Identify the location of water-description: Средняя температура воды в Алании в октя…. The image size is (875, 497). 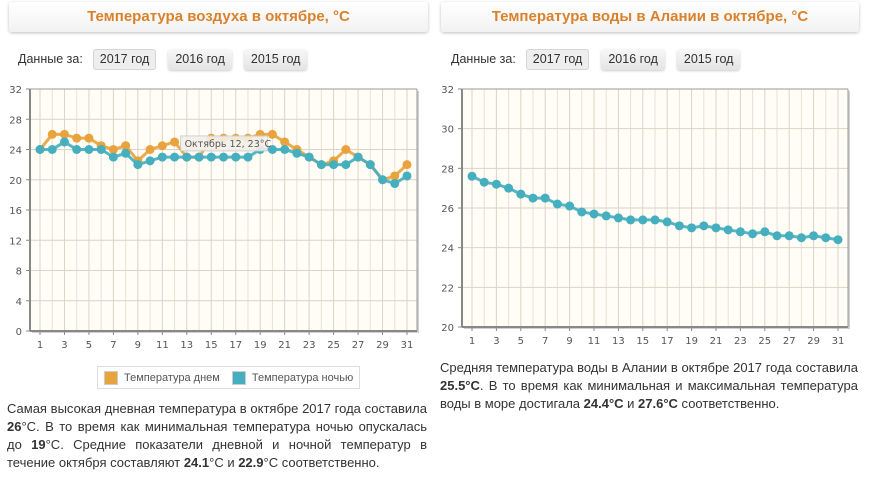
(649, 386).